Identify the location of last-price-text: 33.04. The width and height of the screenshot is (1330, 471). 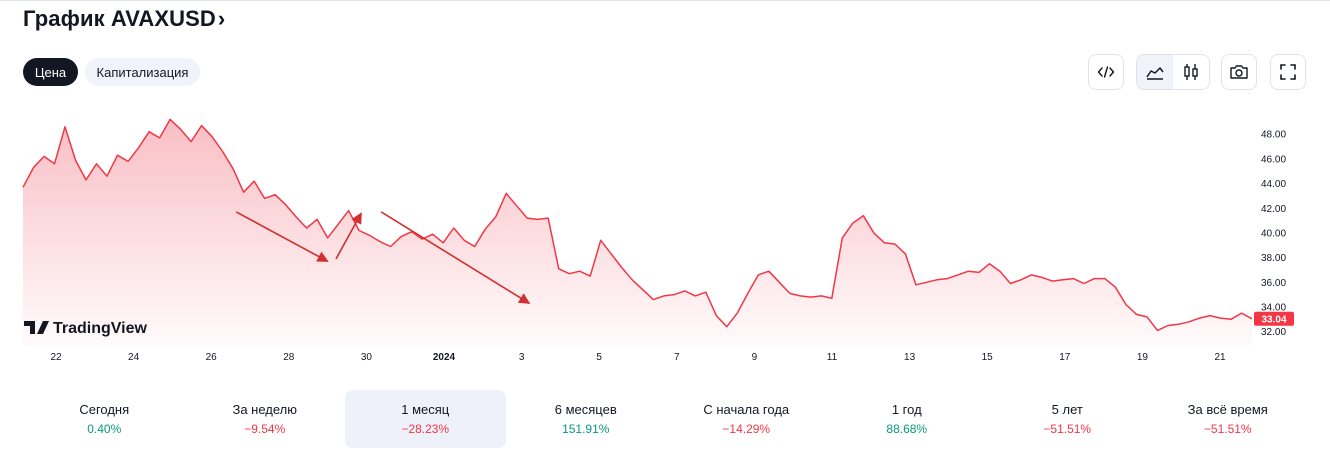
(1273, 319).